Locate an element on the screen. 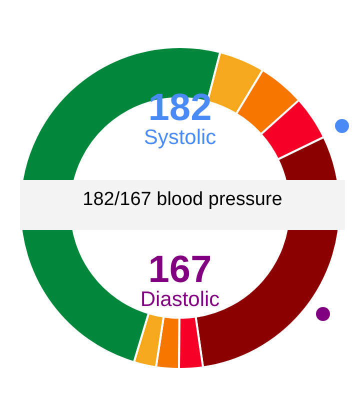 This screenshot has height=410, width=360. text: Diastolic is located at coordinates (180, 300).